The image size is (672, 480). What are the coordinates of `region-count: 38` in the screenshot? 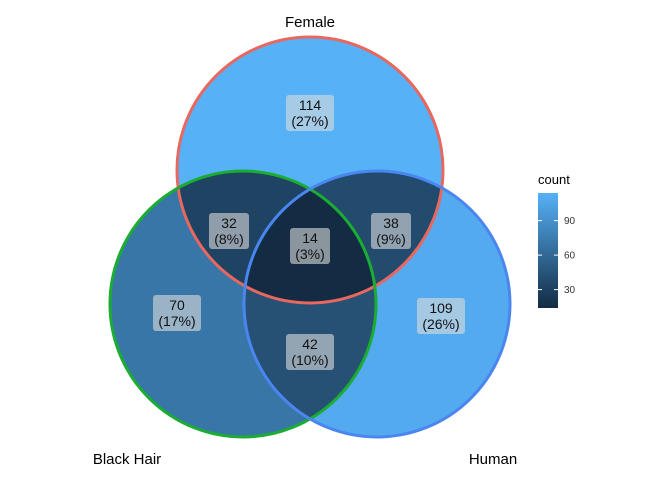 It's located at (391, 223).